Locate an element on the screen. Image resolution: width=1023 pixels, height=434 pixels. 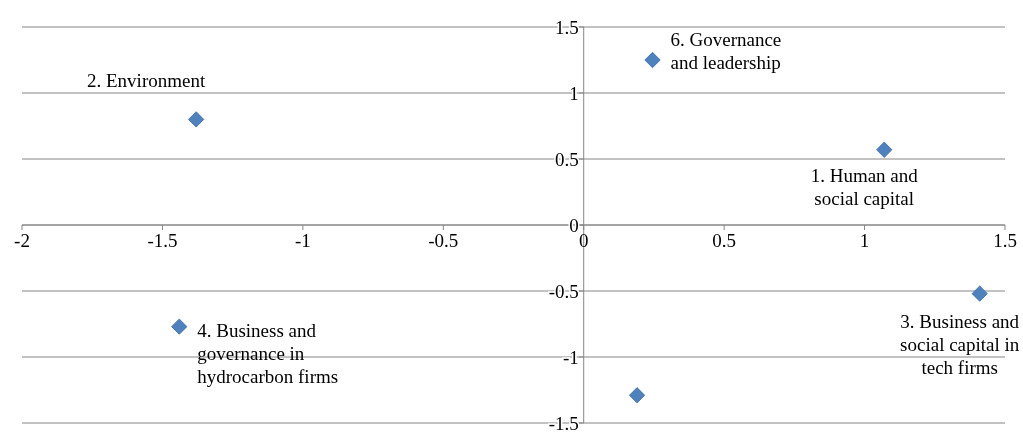
x-tick-label: 1.5 is located at coordinates (1005, 240).